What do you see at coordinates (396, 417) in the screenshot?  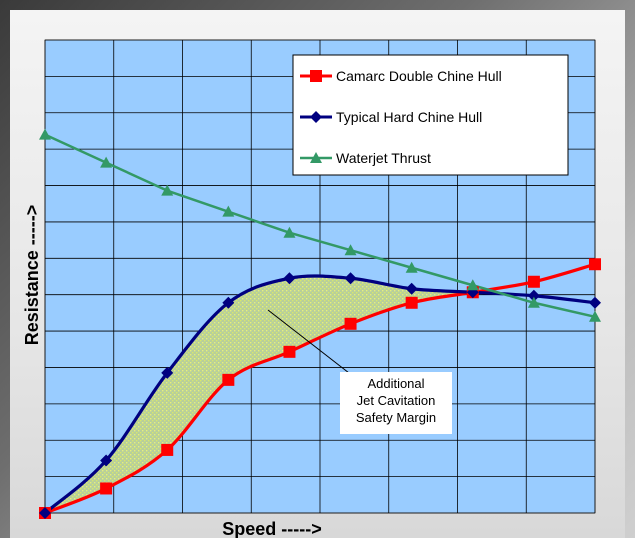 I see `annotation-text-line: Safety Margin` at bounding box center [396, 417].